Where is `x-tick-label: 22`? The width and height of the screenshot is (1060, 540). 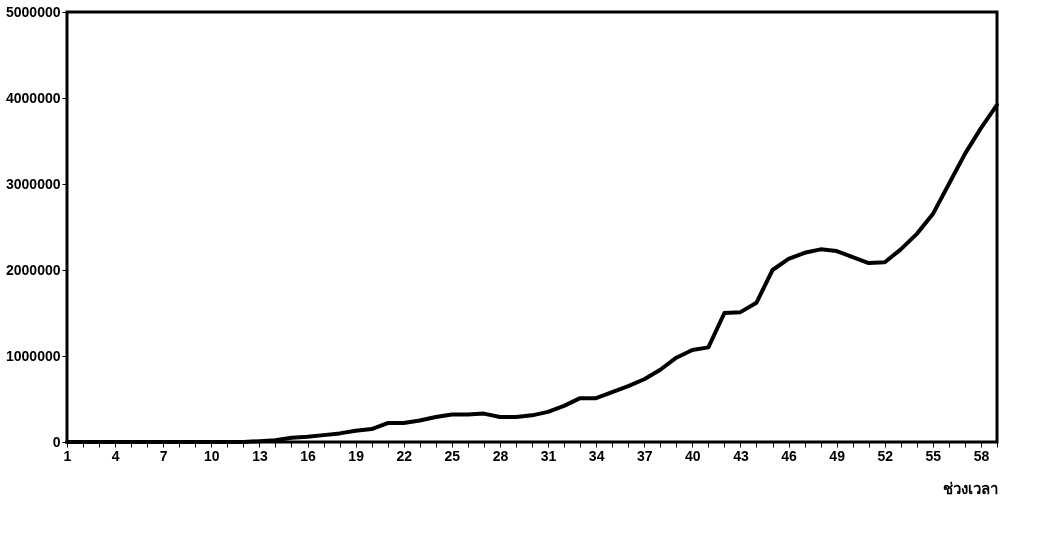 x-tick-label: 22 is located at coordinates (404, 455).